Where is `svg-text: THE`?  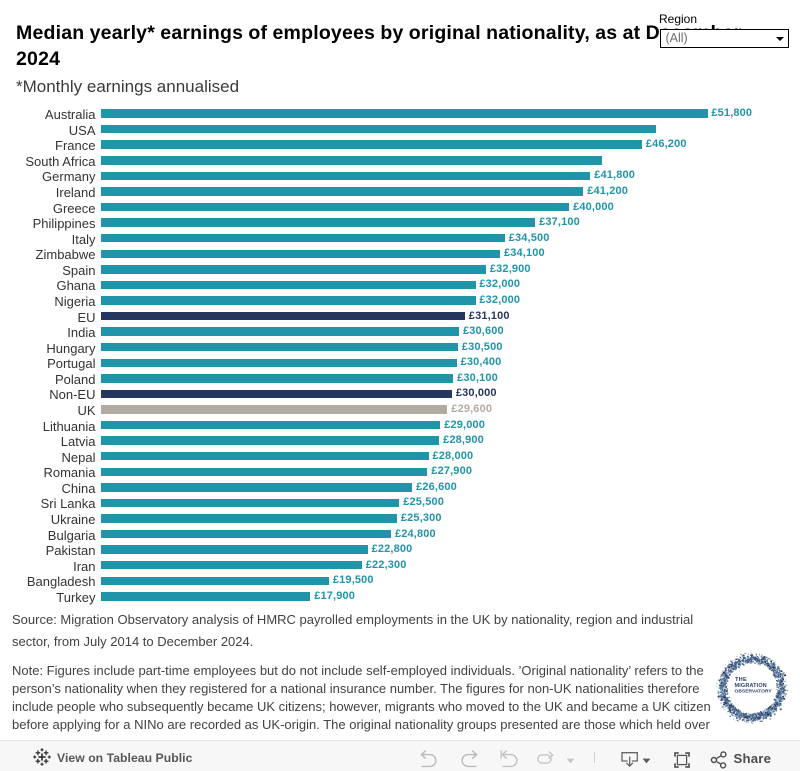
svg-text: THE is located at coordinates (741, 680).